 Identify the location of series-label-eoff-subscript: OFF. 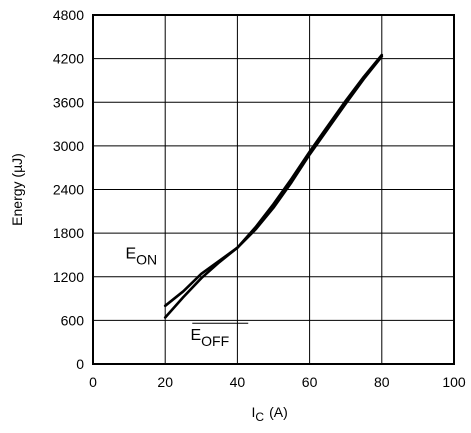
(215, 341).